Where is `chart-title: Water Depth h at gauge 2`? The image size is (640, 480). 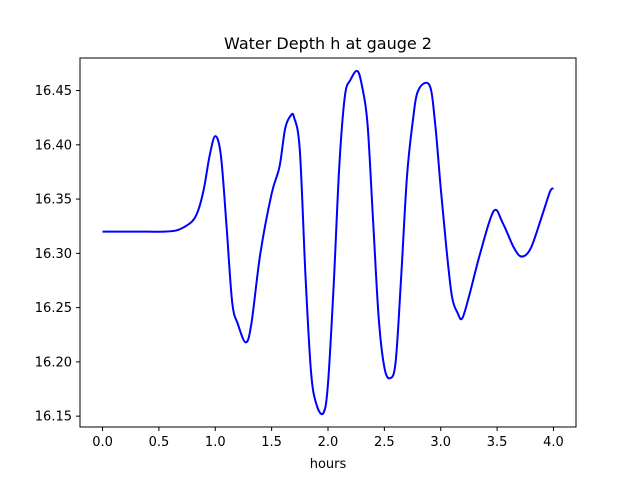
chart-title: Water Depth h at gauge 2 is located at coordinates (328, 43).